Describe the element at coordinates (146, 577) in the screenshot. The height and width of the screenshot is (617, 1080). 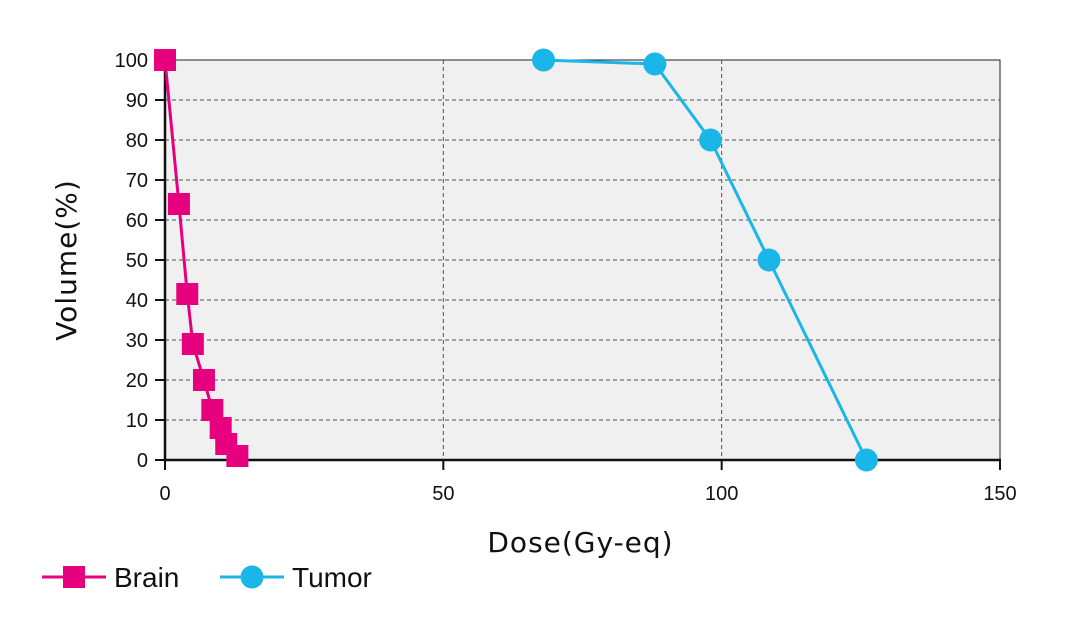
I see `legend-label-brain: Brain` at that location.